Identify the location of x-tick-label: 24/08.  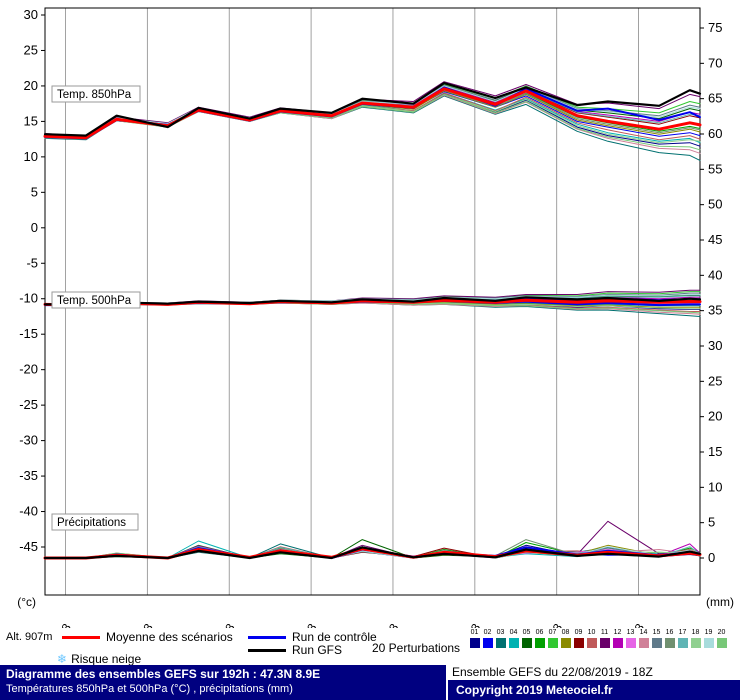
(142, 624).